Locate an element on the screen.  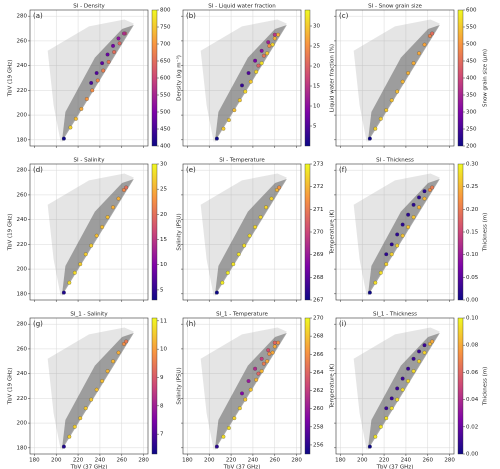
colorbar-tick-label: 256 is located at coordinates (318, 445).